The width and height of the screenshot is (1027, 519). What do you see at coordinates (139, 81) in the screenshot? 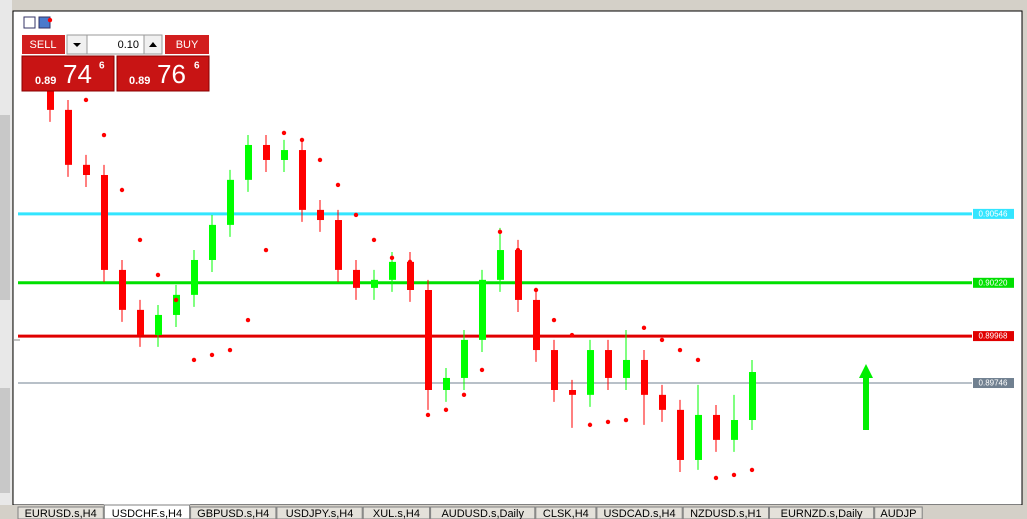
I see `ask-big: 0.89` at bounding box center [139, 81].